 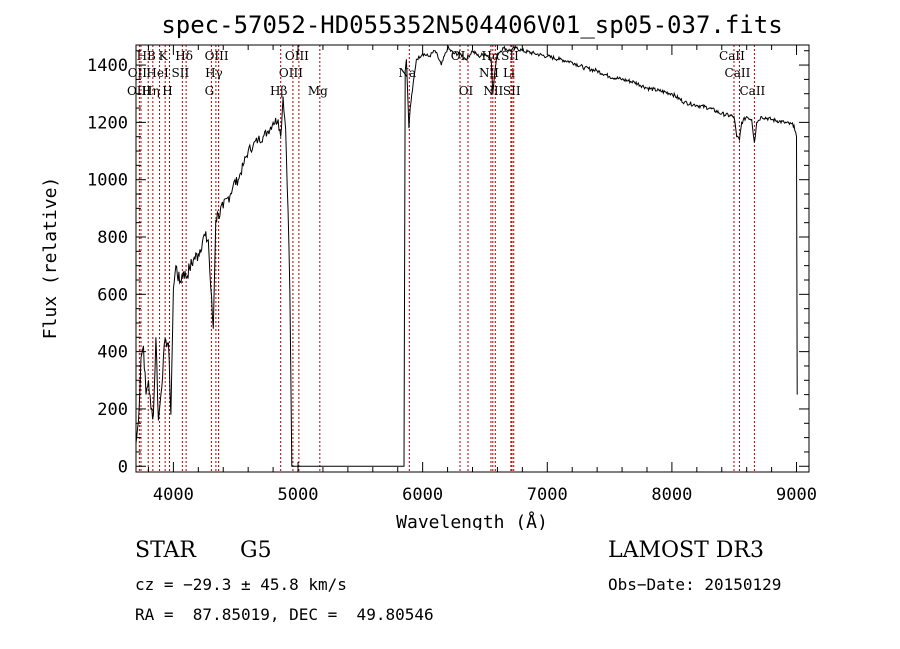 What do you see at coordinates (164, 56) in the screenshot?
I see `line-label-4: K` at bounding box center [164, 56].